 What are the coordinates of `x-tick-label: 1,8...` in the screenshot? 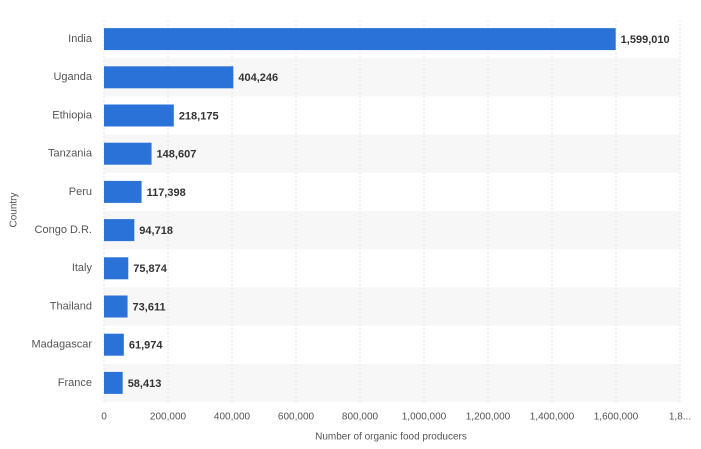 It's located at (680, 417).